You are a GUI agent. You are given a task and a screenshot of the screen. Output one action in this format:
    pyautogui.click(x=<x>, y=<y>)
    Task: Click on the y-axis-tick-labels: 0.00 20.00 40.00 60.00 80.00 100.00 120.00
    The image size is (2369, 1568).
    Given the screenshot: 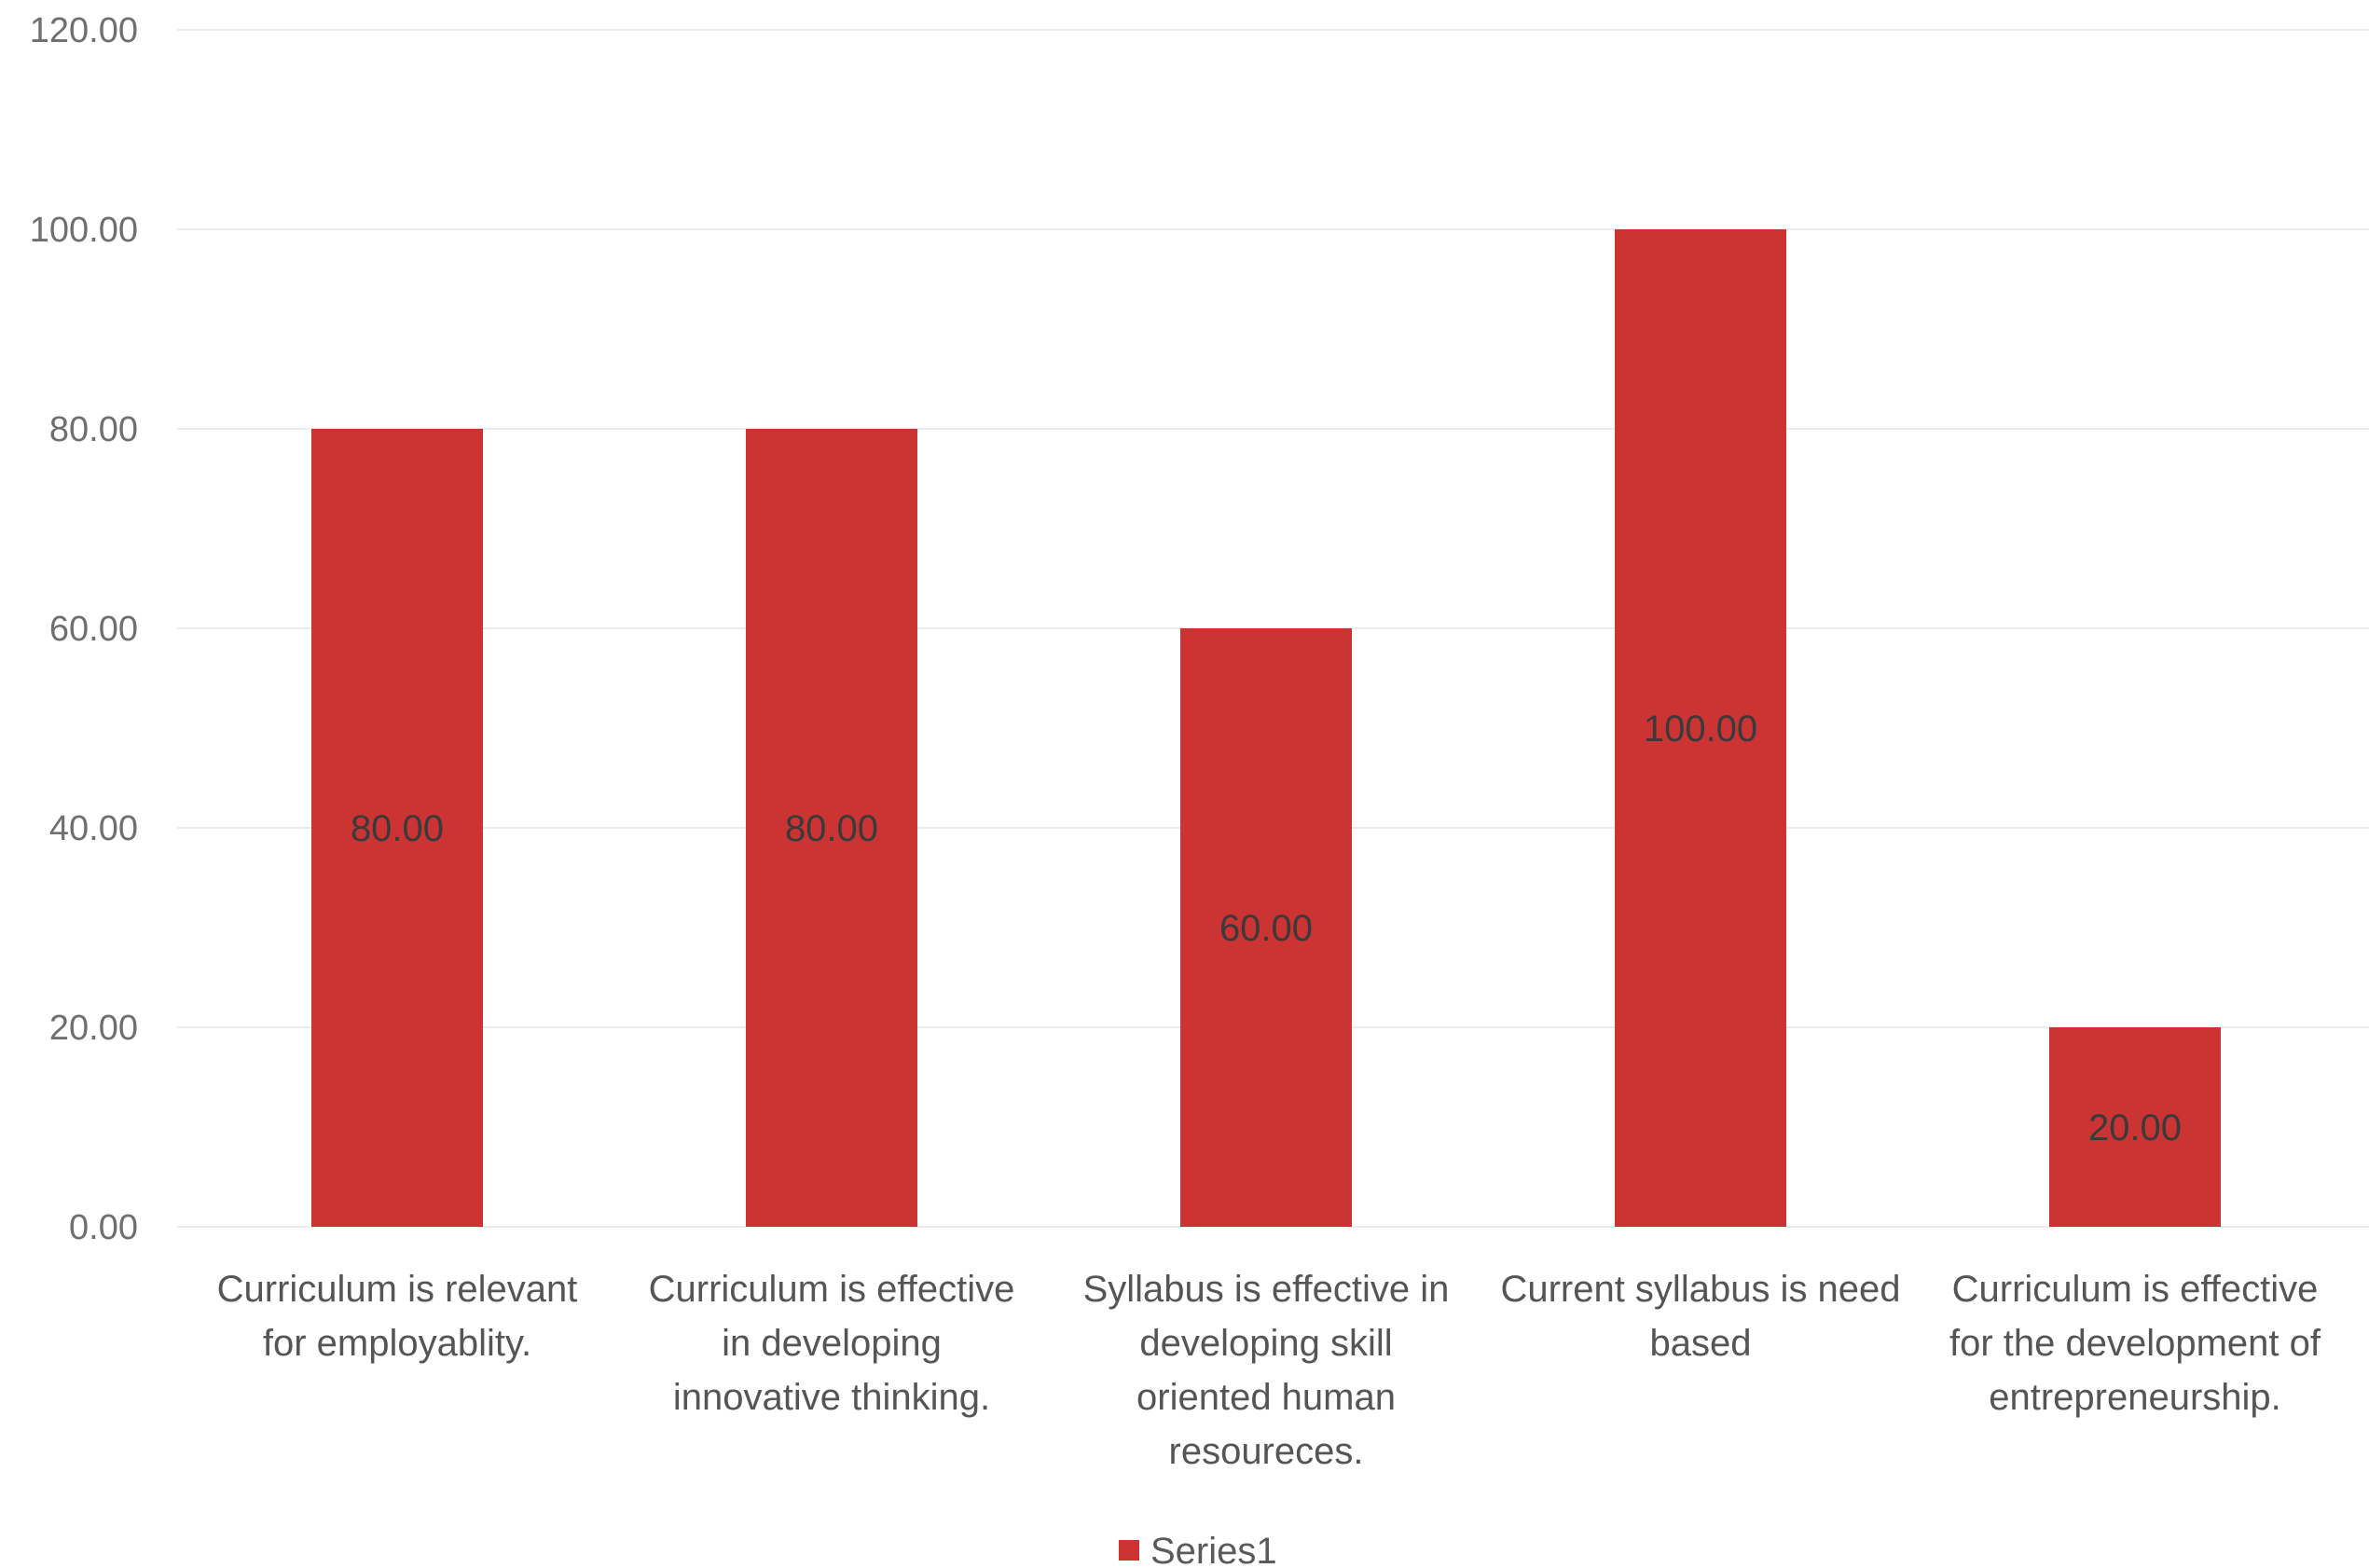 What is the action you would take?
    pyautogui.click(x=84, y=629)
    